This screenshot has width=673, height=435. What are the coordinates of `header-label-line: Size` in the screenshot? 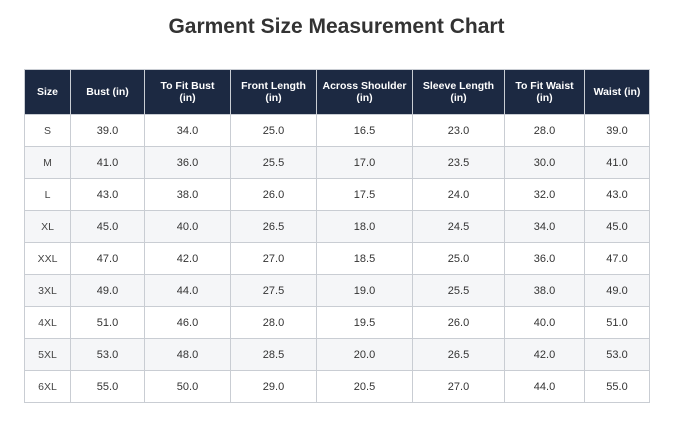 It's located at (47, 92).